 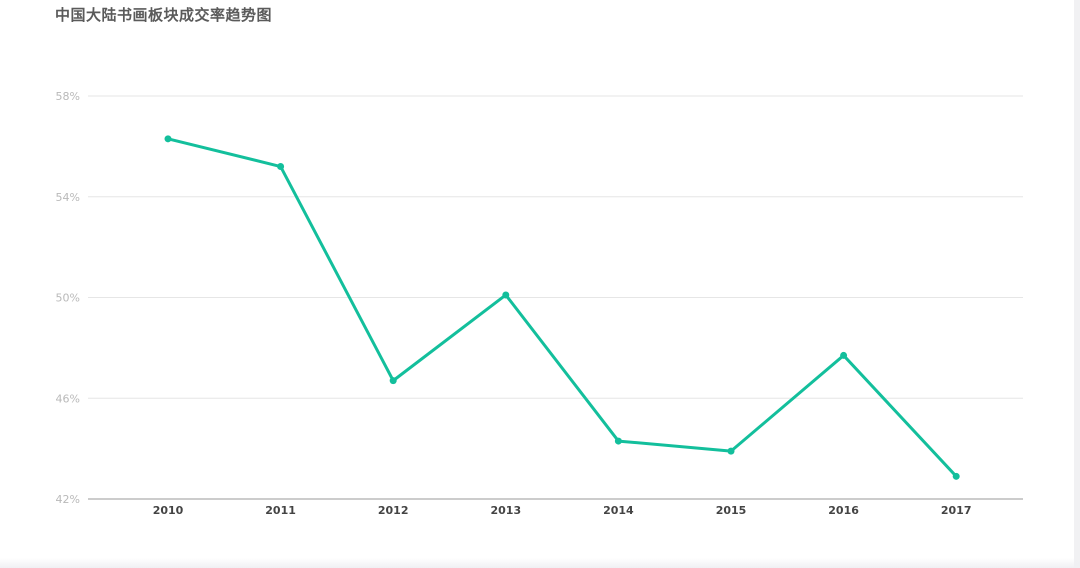 What do you see at coordinates (956, 510) in the screenshot?
I see `x-tick-label: 2017` at bounding box center [956, 510].